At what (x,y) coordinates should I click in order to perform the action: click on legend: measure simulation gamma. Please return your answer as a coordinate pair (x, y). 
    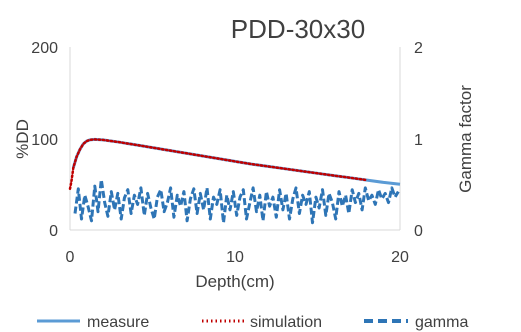
    Looking at the image, I should click on (252, 322).